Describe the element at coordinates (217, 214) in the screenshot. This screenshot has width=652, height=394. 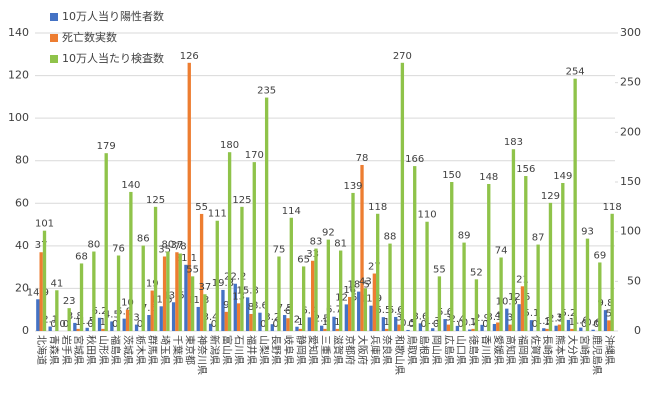
I see `data-label: 111` at that location.